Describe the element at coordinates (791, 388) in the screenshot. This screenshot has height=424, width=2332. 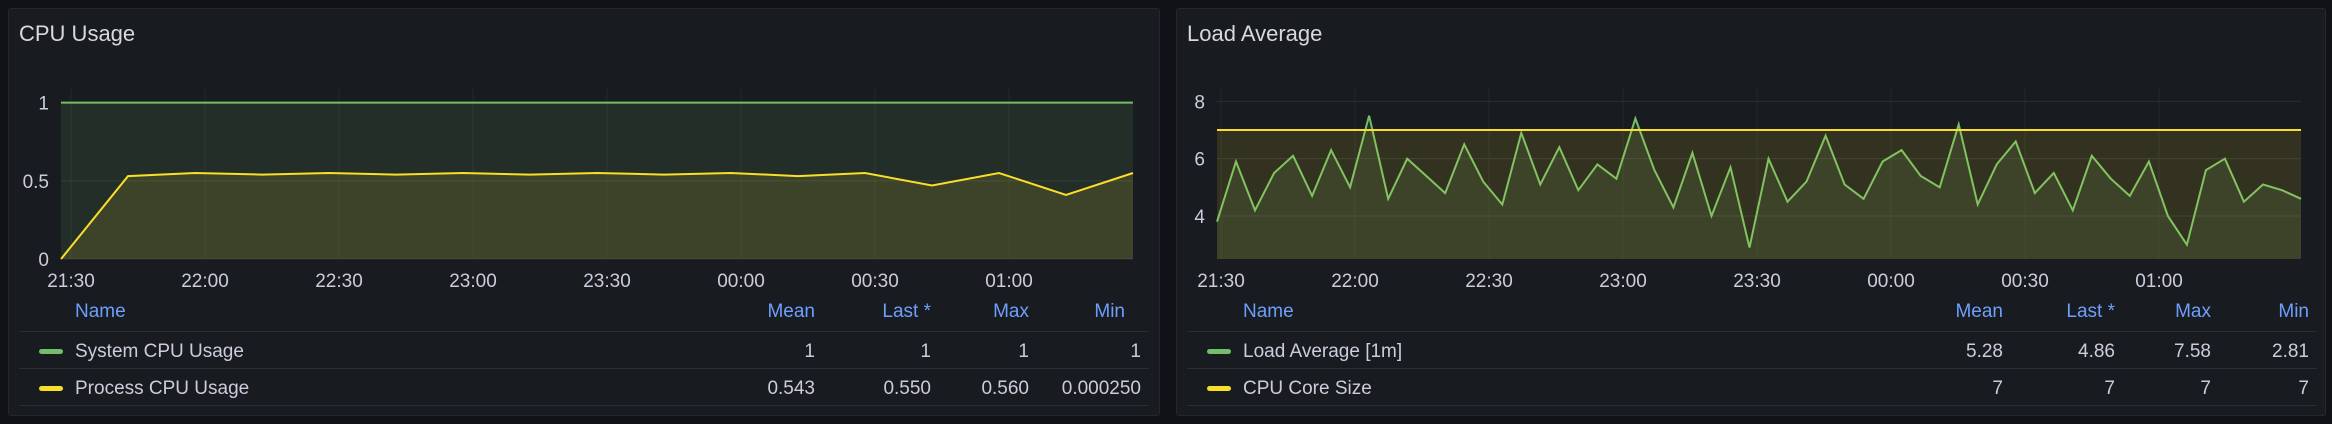
I see `legend-mean-value: 0.543` at that location.